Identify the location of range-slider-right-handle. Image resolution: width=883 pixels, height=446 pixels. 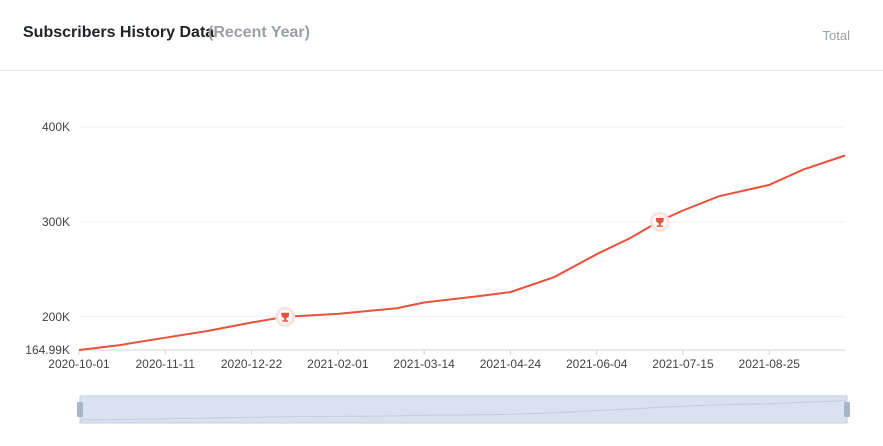
(847, 409).